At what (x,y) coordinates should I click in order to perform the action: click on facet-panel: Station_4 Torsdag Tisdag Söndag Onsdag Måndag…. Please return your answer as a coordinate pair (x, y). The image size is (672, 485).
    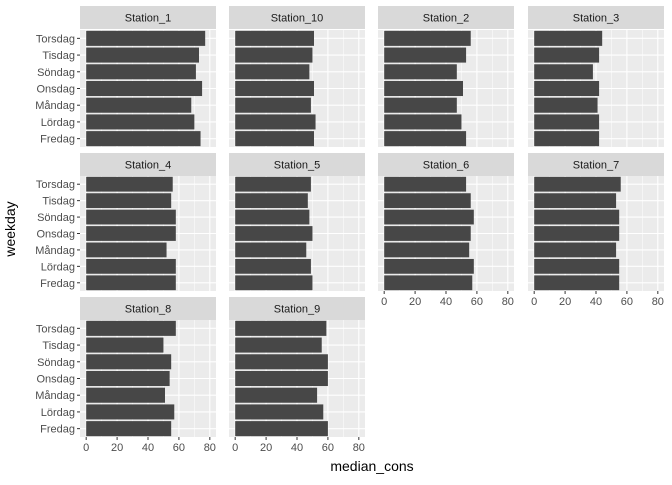
    Looking at the image, I should click on (125, 222).